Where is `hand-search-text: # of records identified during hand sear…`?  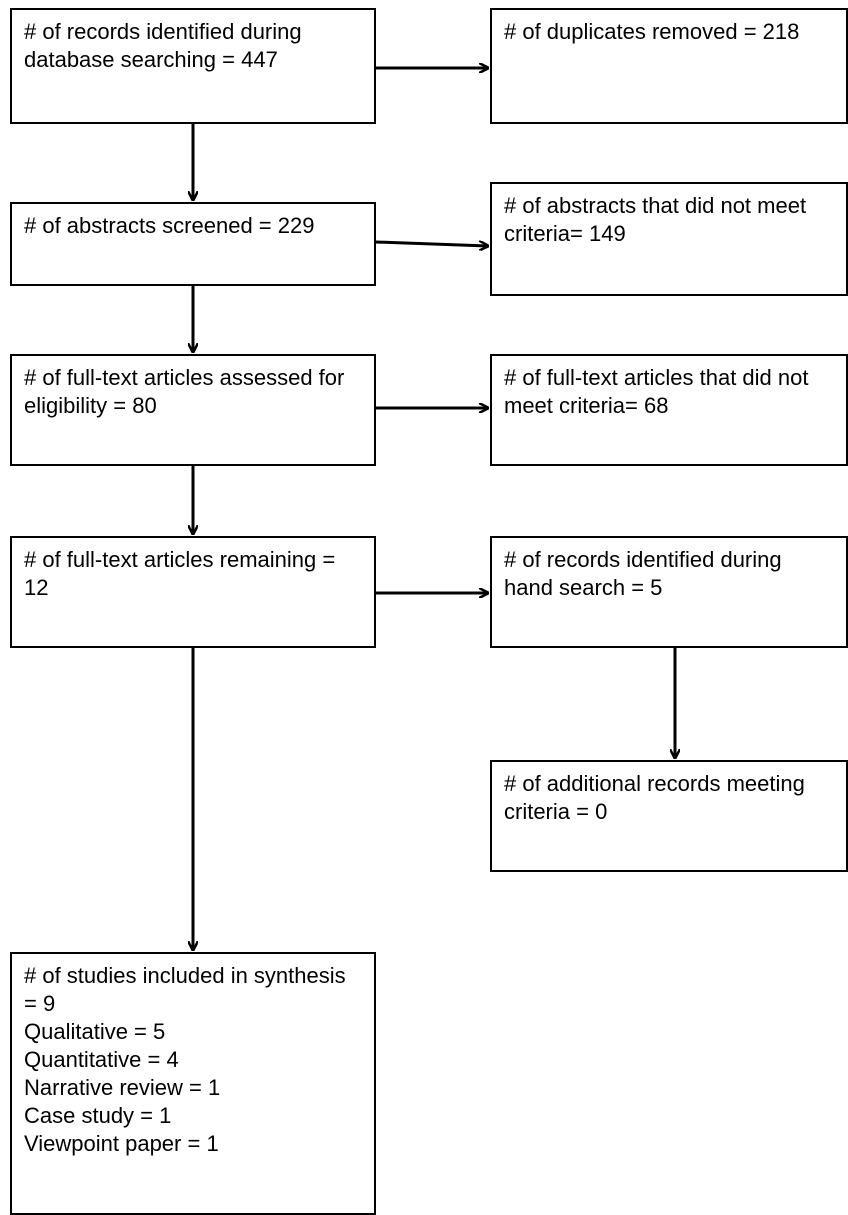
hand-search-text: # of records identified during hand sear… is located at coordinates (646, 573).